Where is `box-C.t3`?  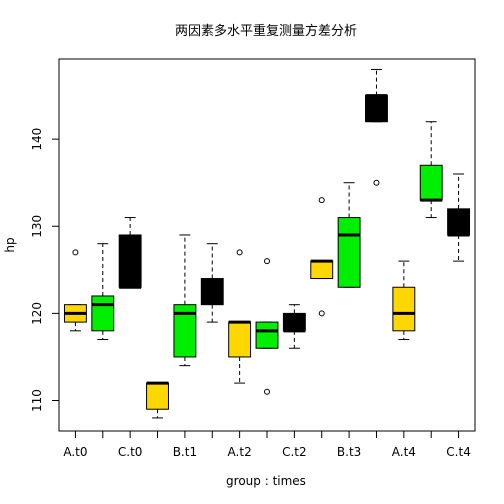
box-C.t3 is located at coordinates (376, 127).